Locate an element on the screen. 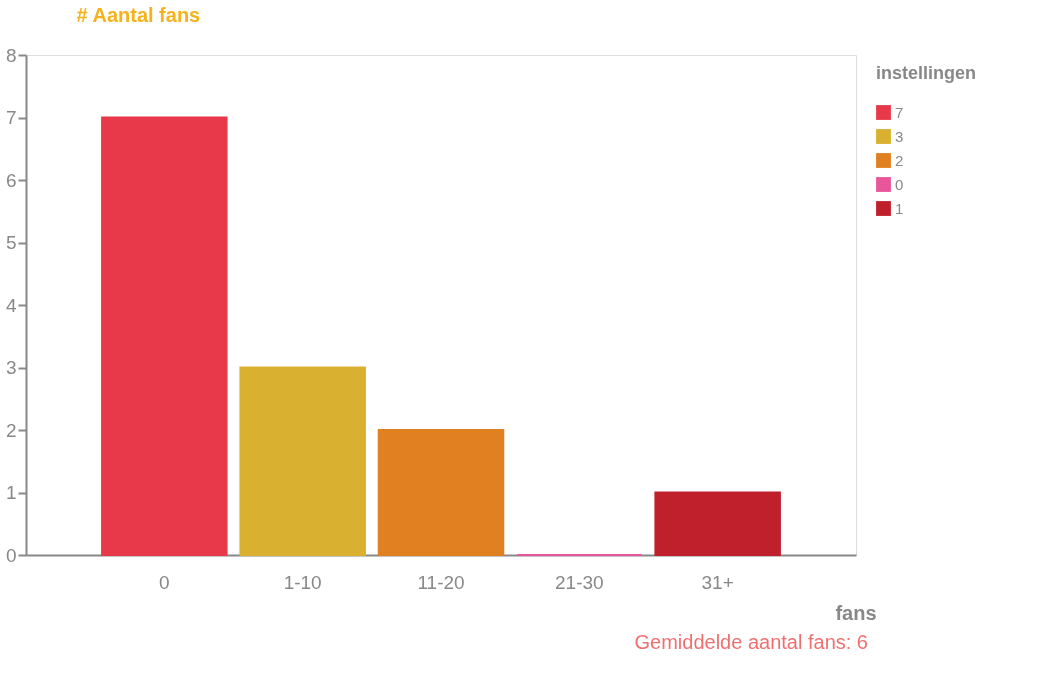  y-tick-label: 2 is located at coordinates (11, 430).